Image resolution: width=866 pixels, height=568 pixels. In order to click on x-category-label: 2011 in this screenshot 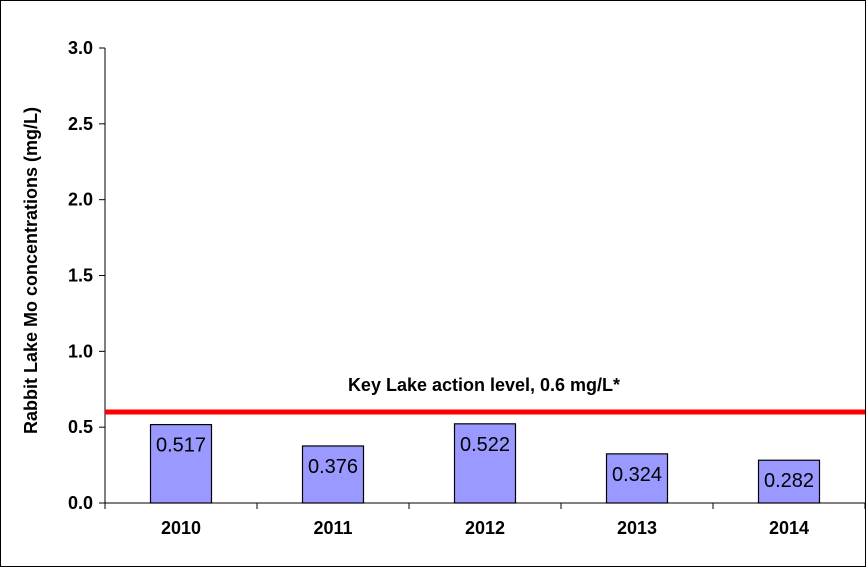, I will do `click(332, 528)`.